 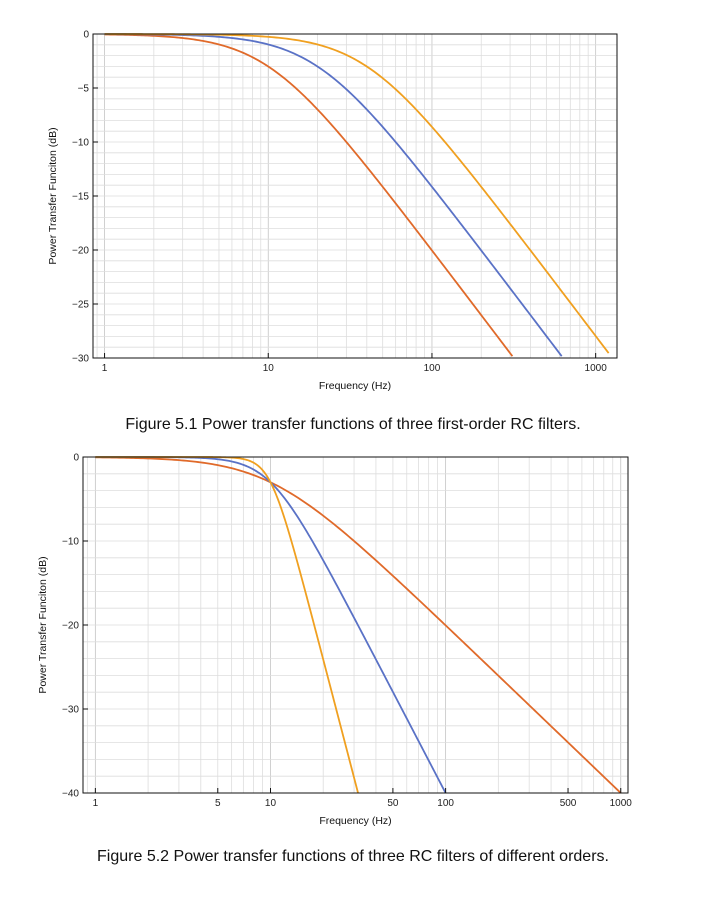 I want to click on y-tick-label: −15, so click(x=80, y=197).